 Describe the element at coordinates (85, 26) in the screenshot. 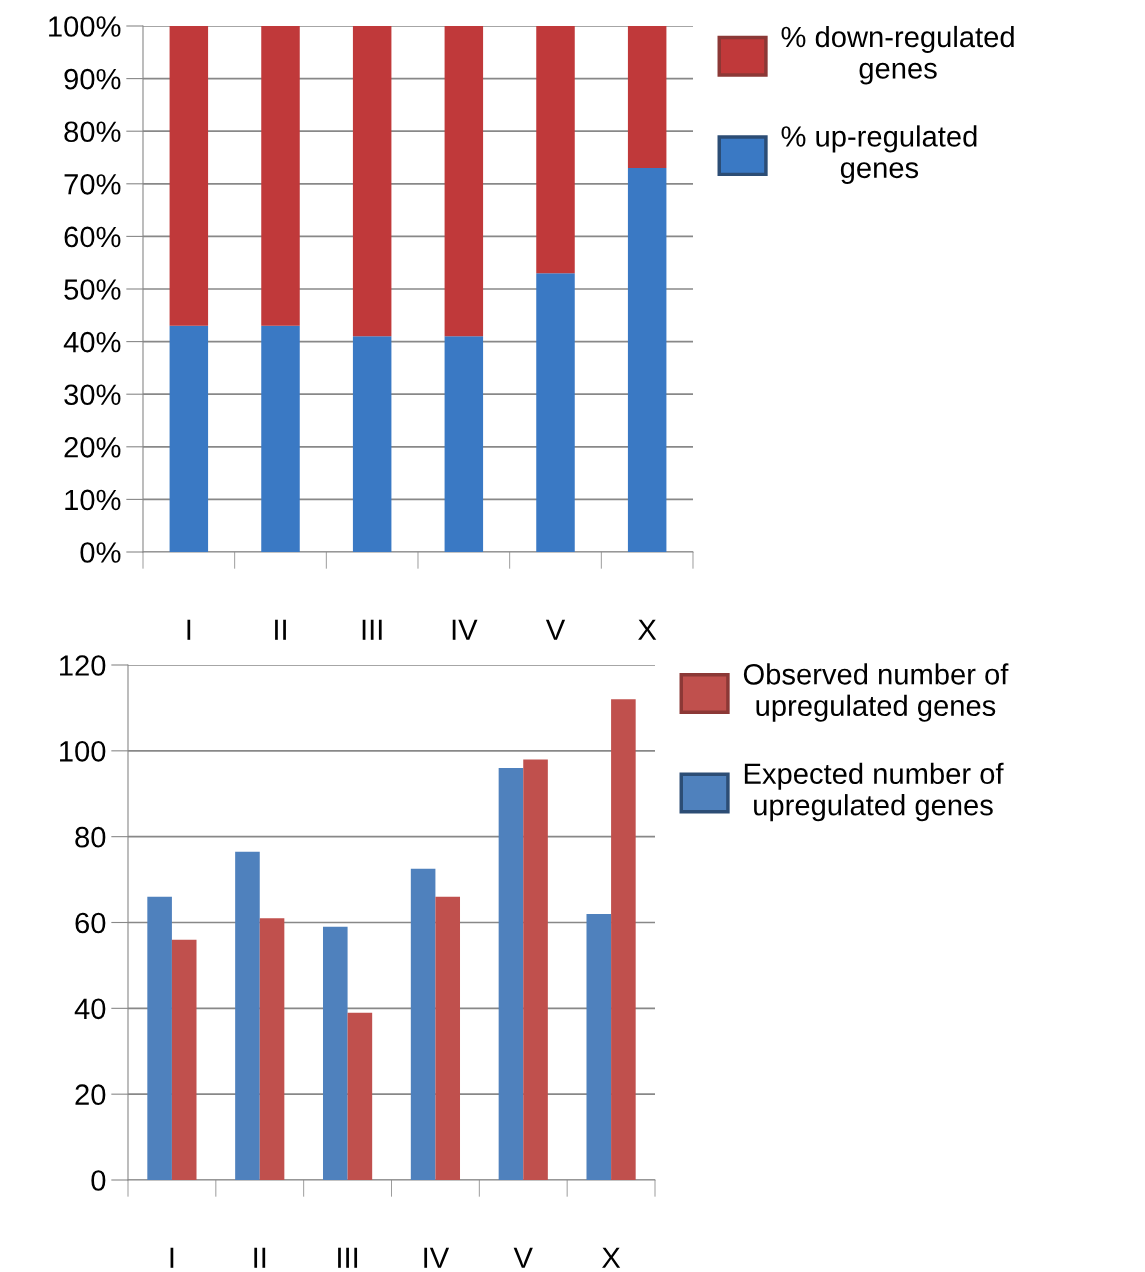

I see `y-tick-label: 100%` at that location.